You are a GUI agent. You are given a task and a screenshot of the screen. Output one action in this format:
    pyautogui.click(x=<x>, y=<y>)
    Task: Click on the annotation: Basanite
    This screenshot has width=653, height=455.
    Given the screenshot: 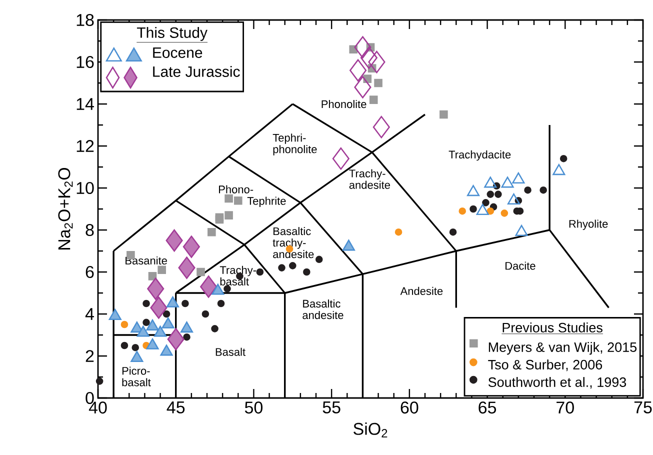 What is the action you would take?
    pyautogui.click(x=146, y=260)
    